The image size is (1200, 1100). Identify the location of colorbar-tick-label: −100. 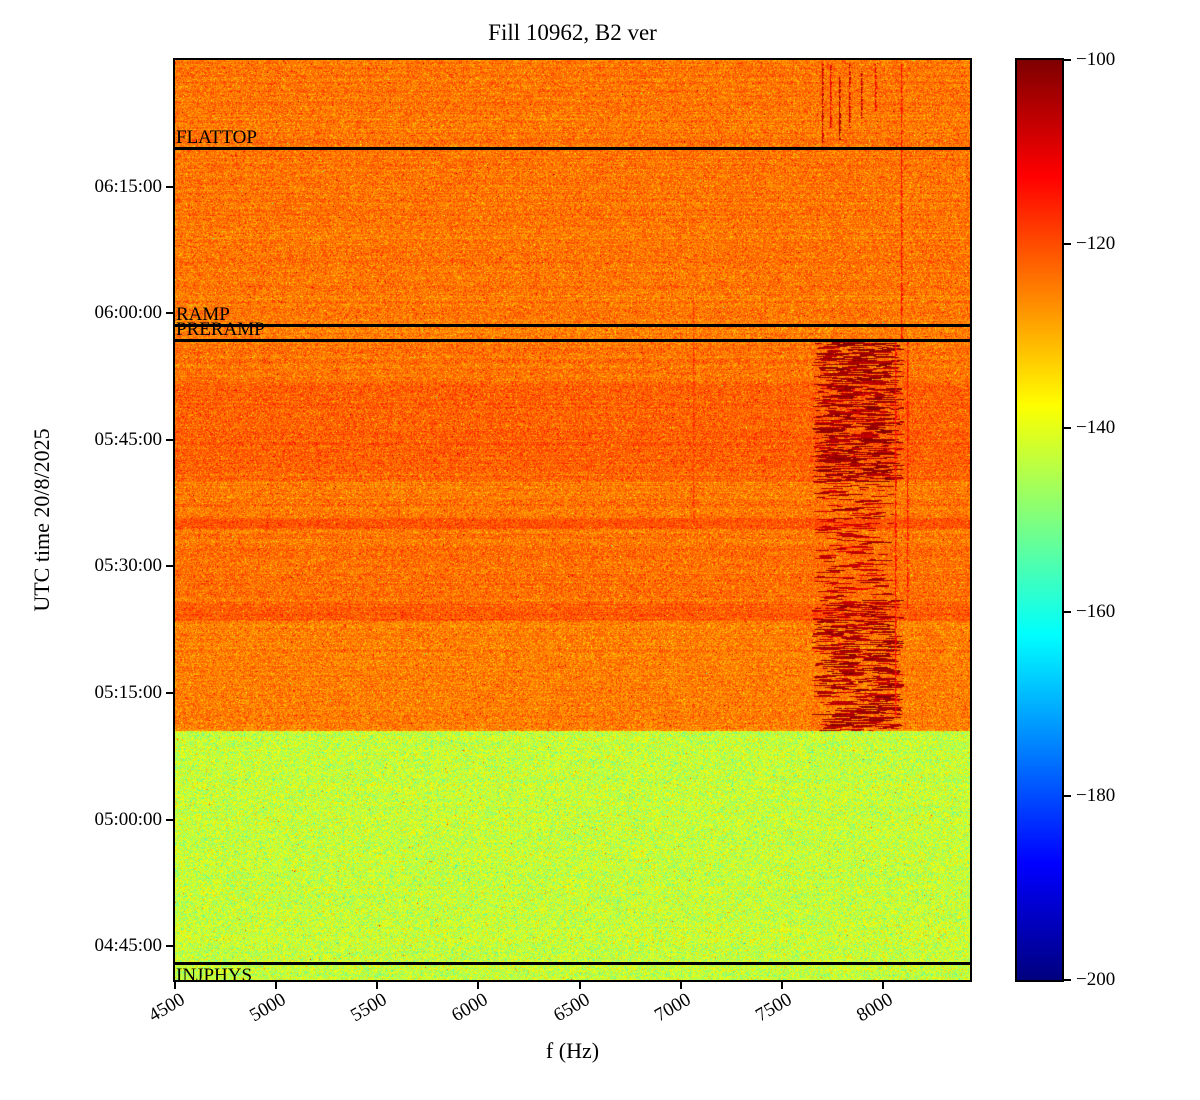
(1096, 59).